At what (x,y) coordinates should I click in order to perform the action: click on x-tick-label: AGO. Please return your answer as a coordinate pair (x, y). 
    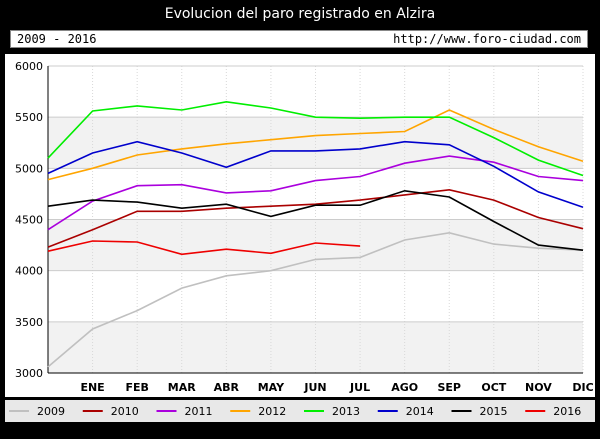
    Looking at the image, I should click on (404, 387).